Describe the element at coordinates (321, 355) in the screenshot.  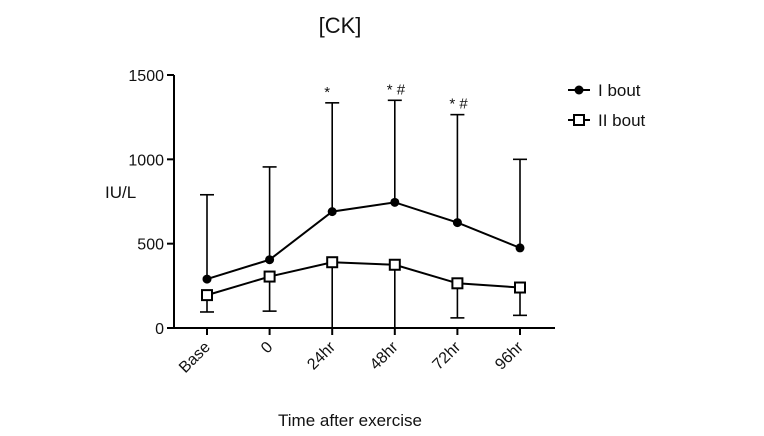
I see `x-tick-label: 24hr` at that location.